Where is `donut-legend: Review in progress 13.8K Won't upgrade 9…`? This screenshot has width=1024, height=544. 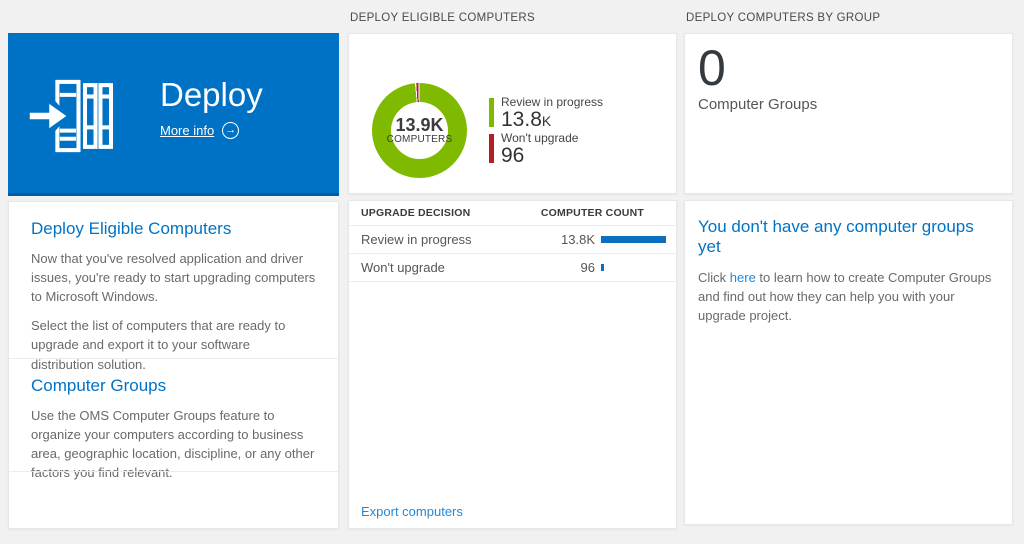
donut-legend: Review in progress 13.8K Won't upgrade 9… is located at coordinates (546, 131).